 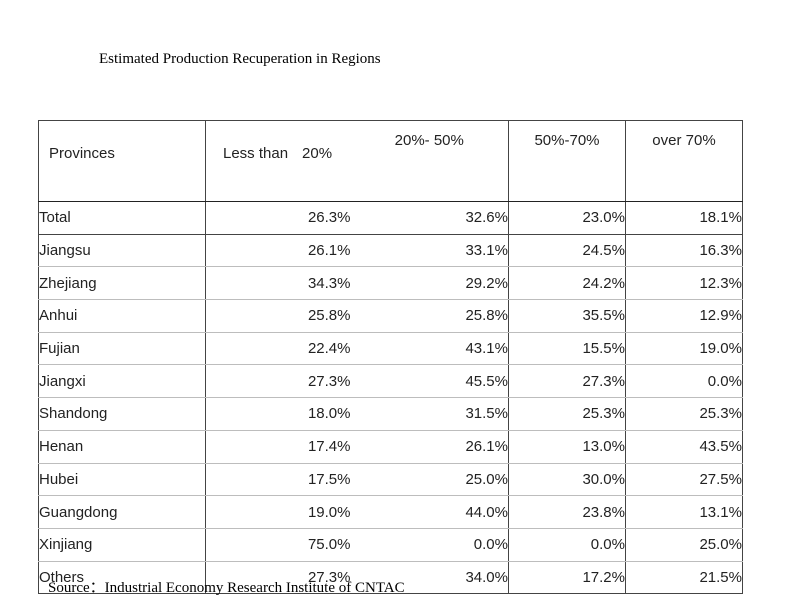 I want to click on value-less-than-20: 19.0%, so click(x=278, y=512).